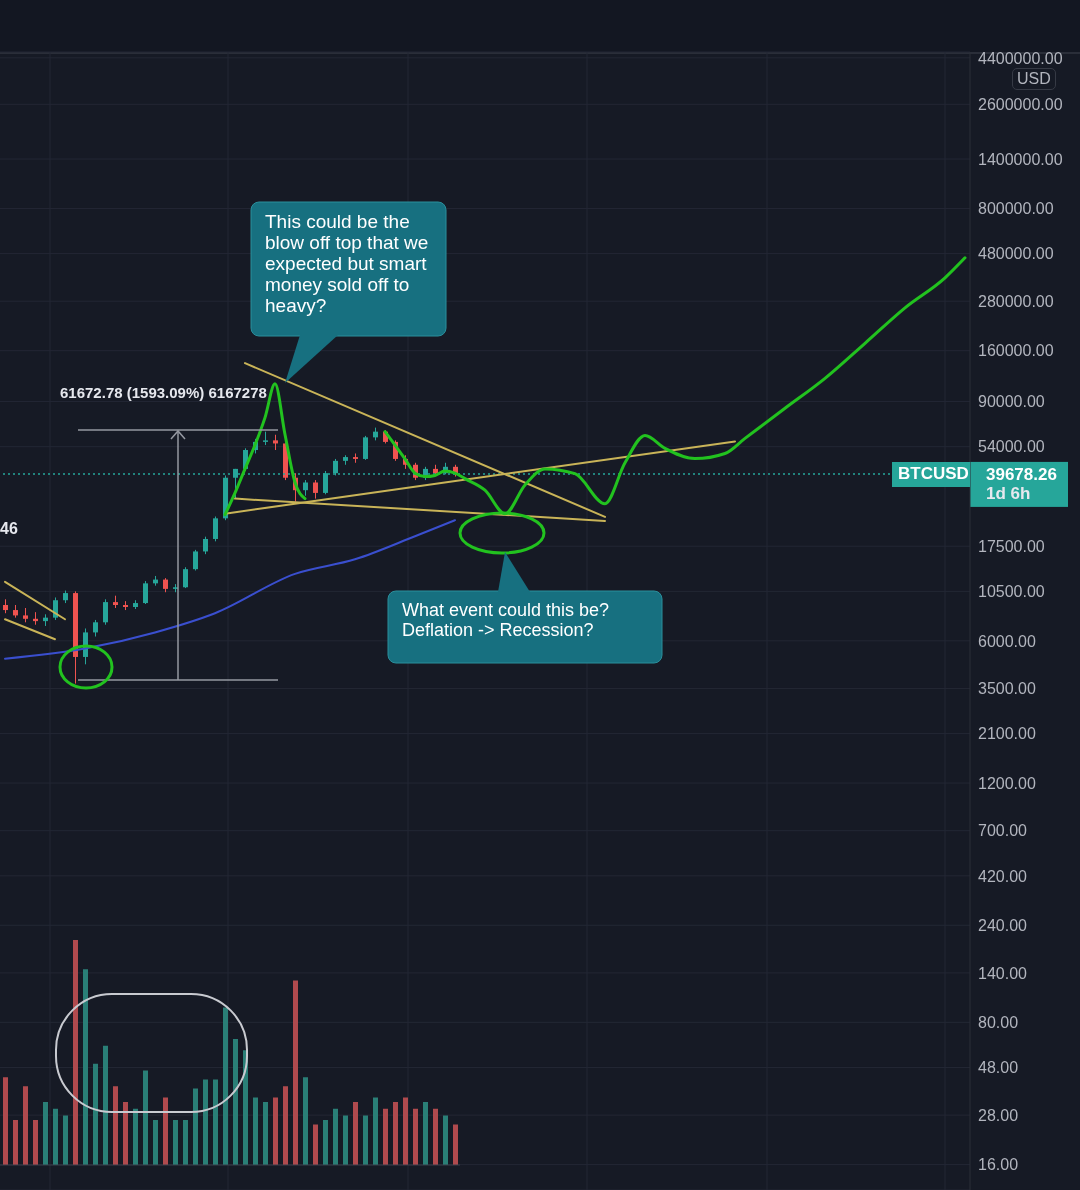 The image size is (1080, 1190). Describe the element at coordinates (1011, 592) in the screenshot. I see `y-tick-label: 10500.00` at that location.